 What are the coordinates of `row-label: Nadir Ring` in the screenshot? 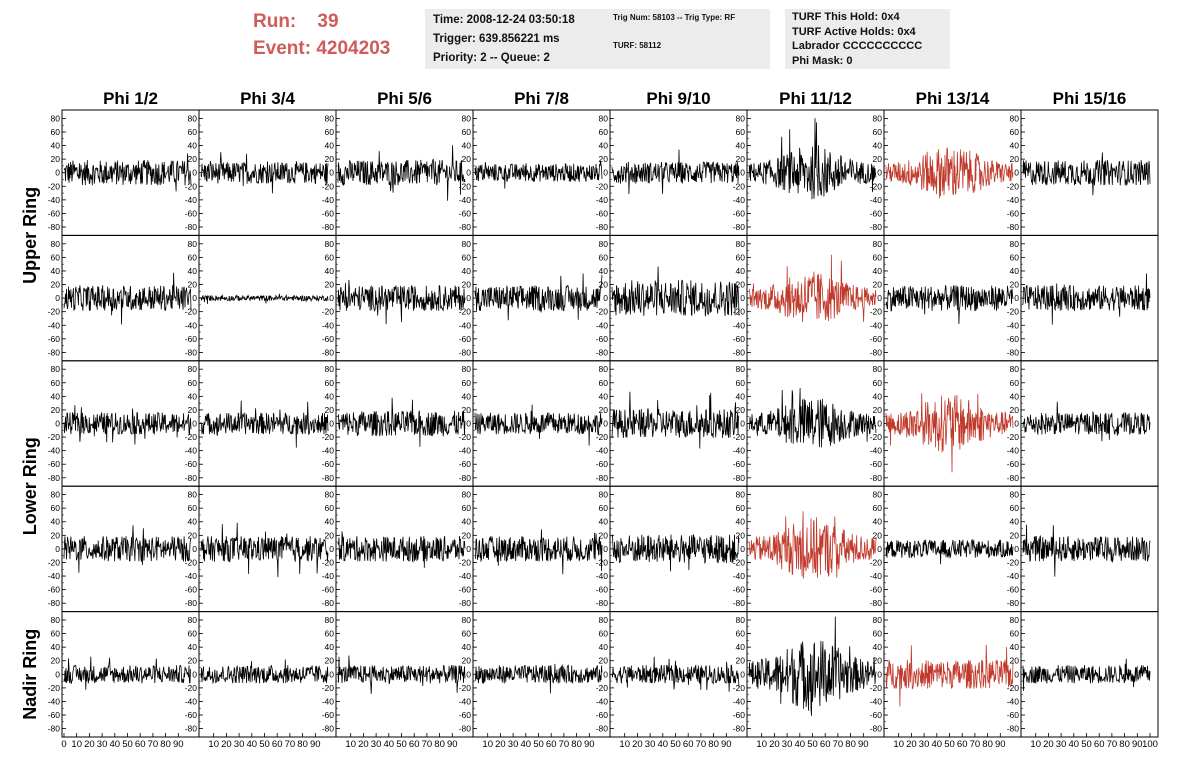 It's located at (30, 674).